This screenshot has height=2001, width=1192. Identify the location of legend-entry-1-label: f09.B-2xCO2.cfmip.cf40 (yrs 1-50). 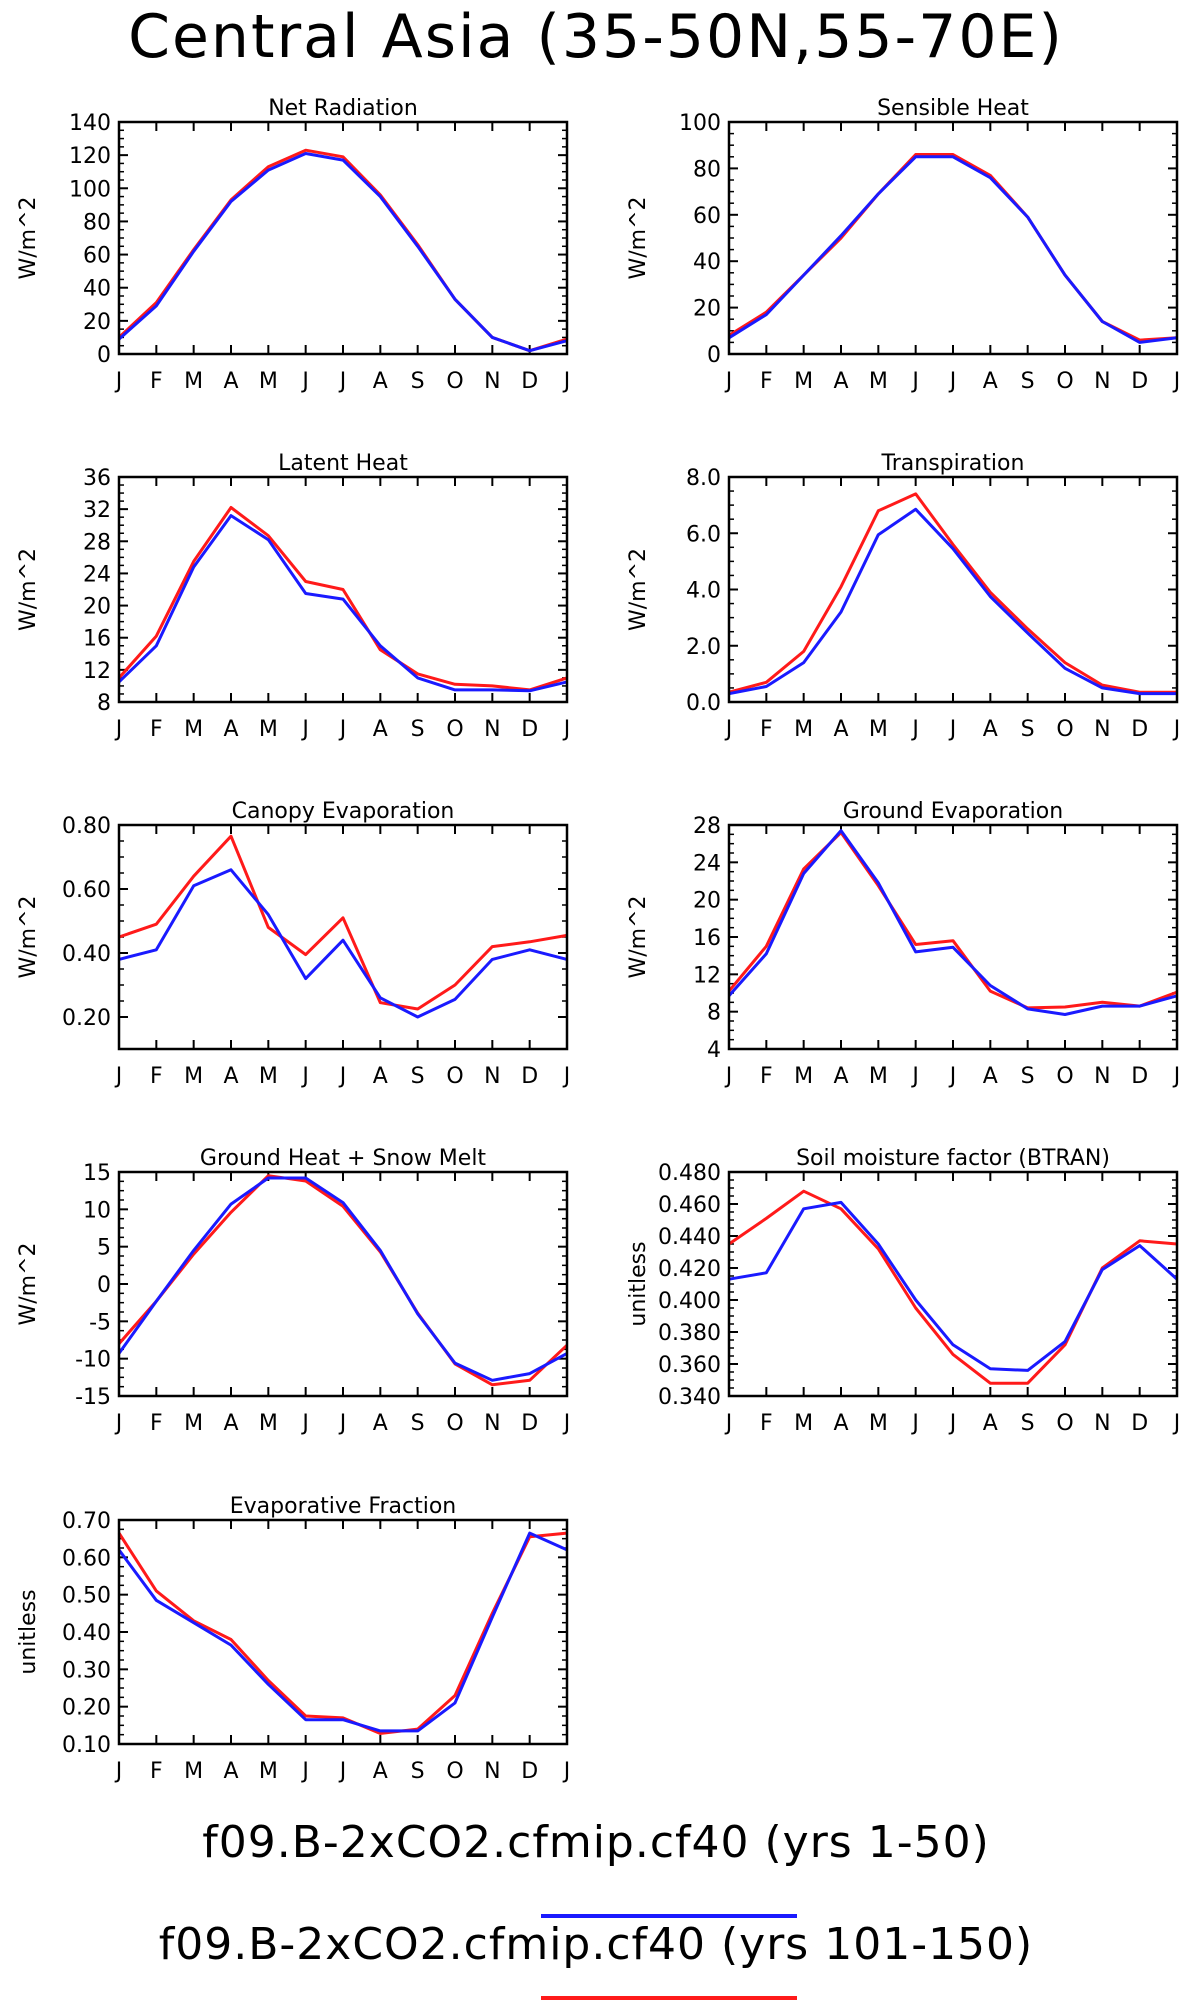
(596, 1842).